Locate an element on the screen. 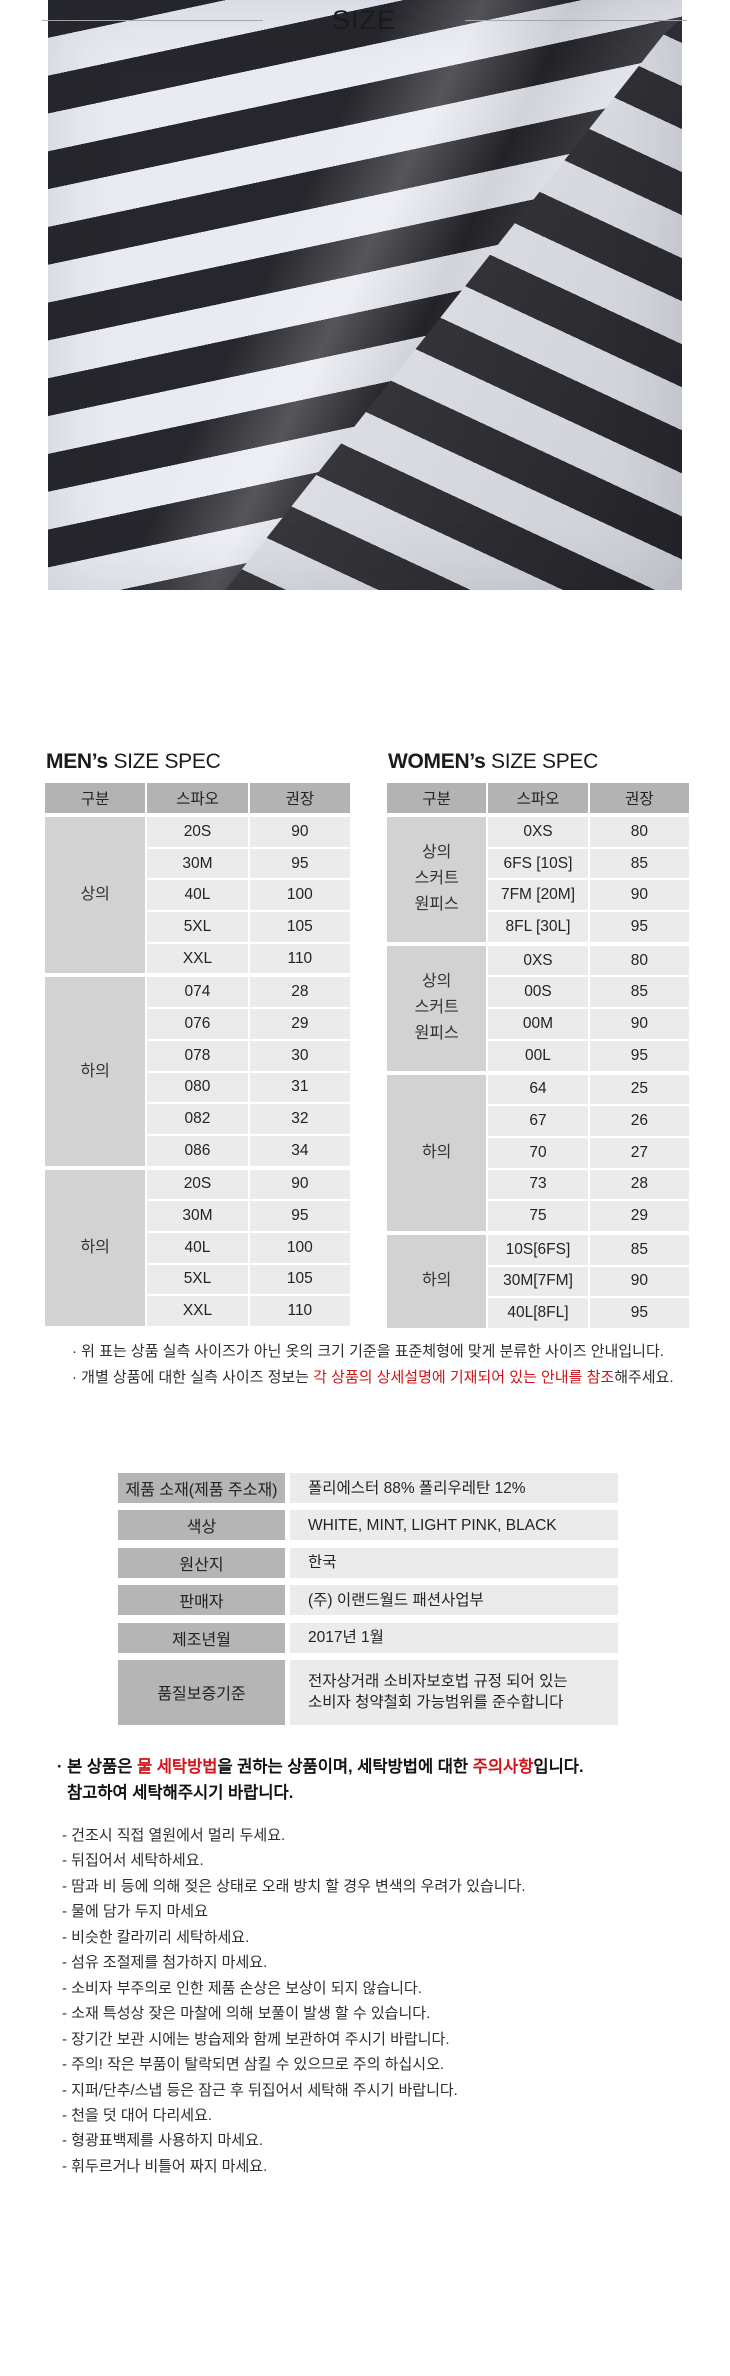  care-item: - 장기간 보관 시에는 방습제와 함께 보관하여 주시기 바랍니다. is located at coordinates (256, 2039).